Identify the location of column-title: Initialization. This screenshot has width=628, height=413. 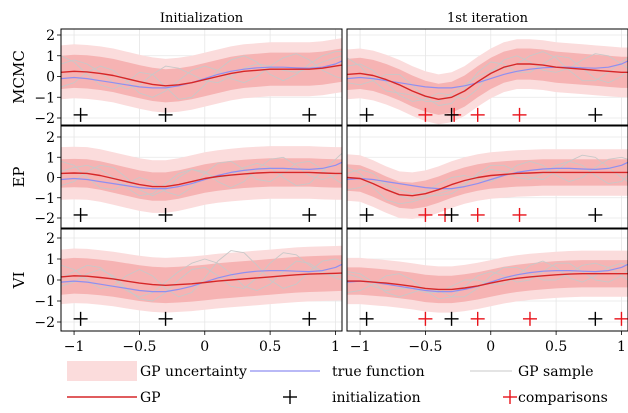
(202, 18).